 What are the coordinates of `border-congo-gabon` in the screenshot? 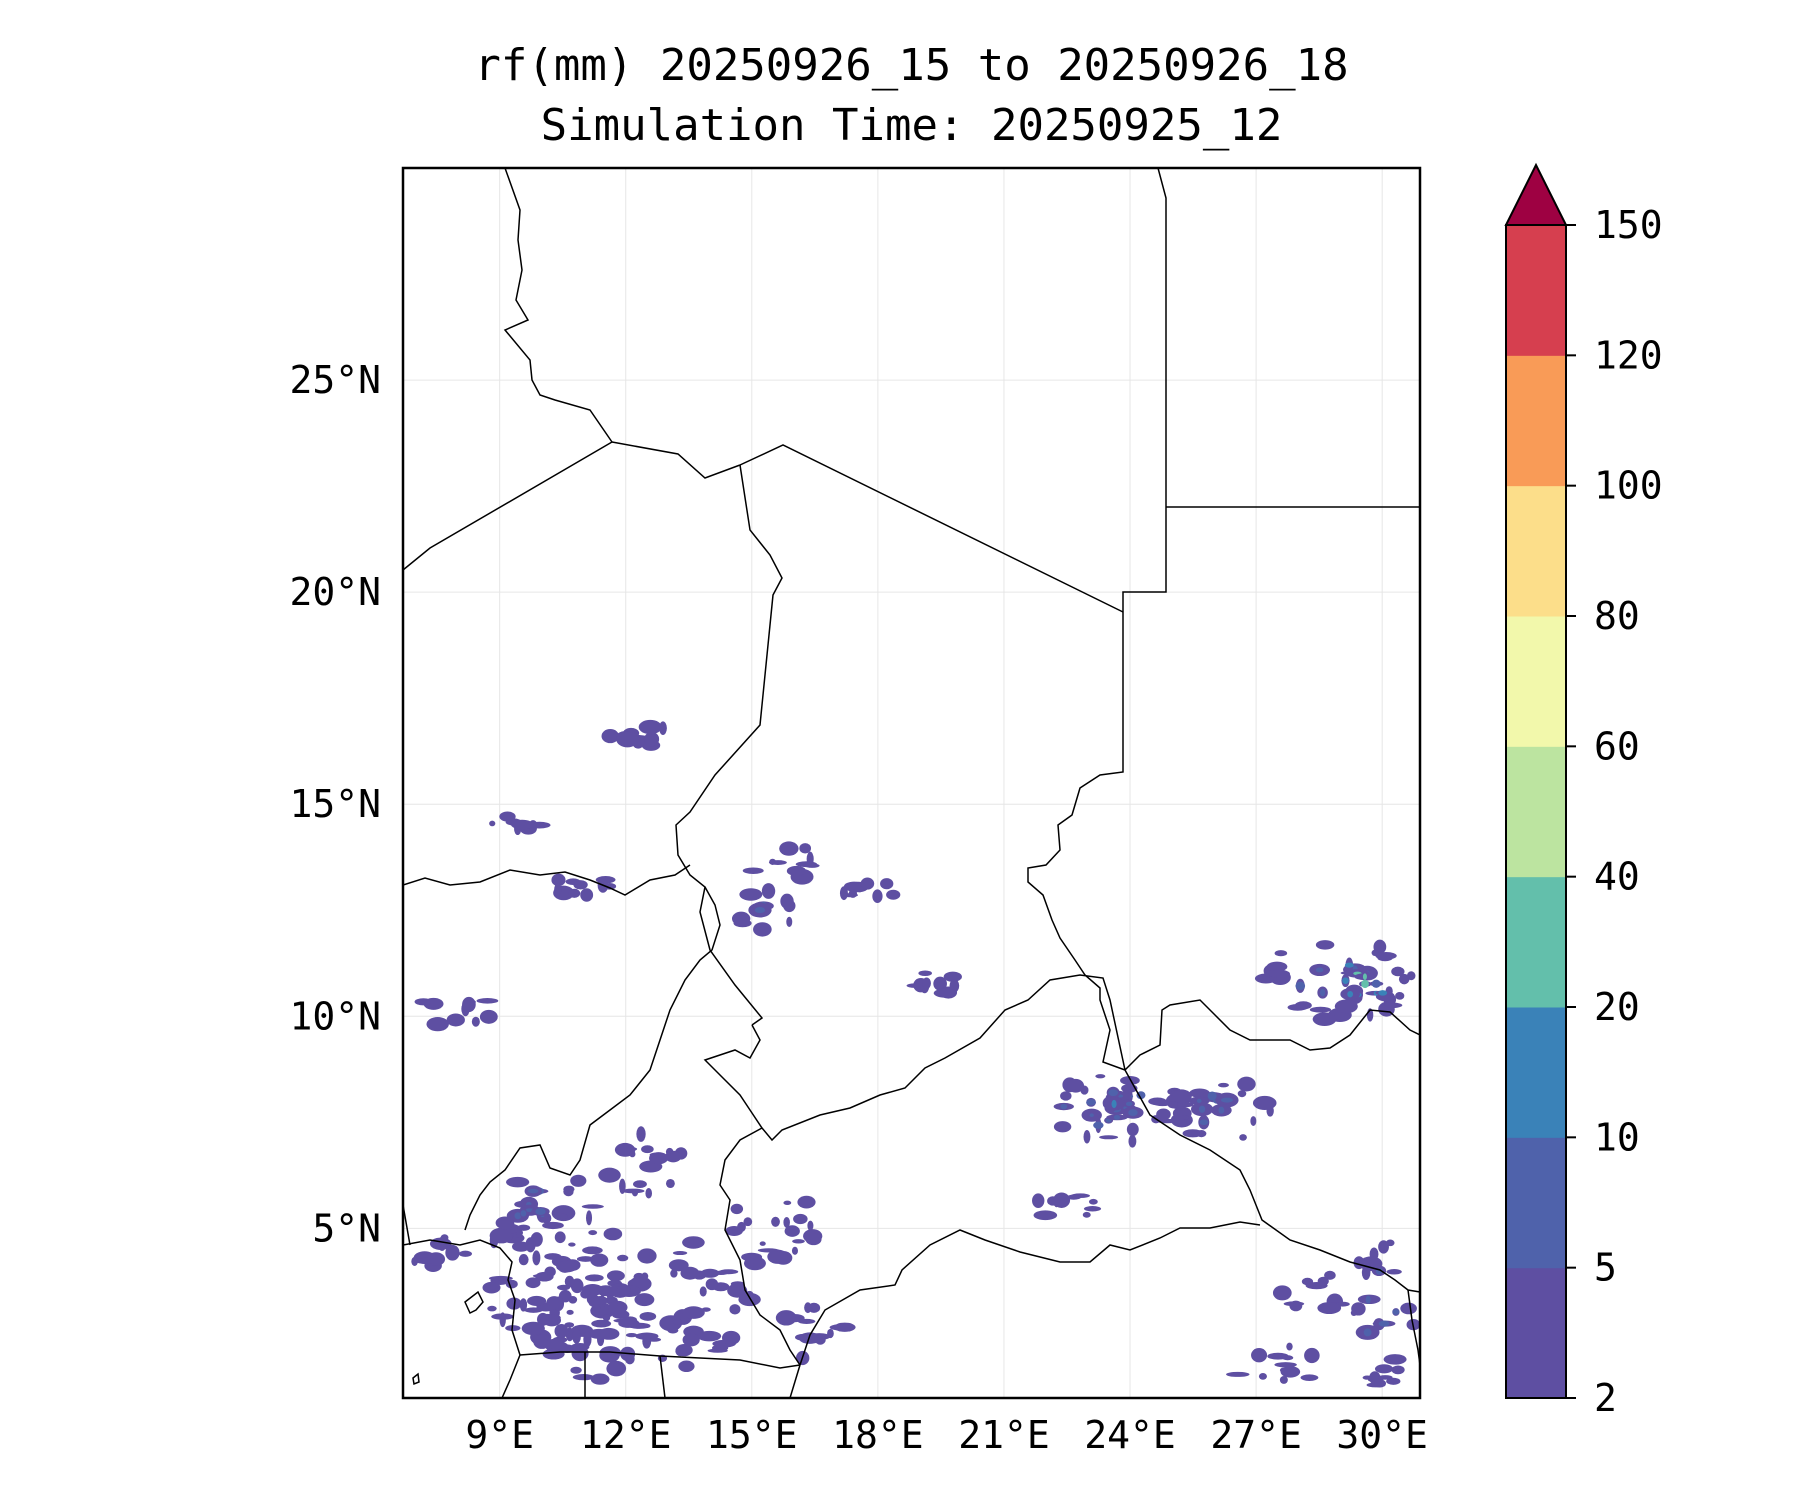 It's located at (662, 1376).